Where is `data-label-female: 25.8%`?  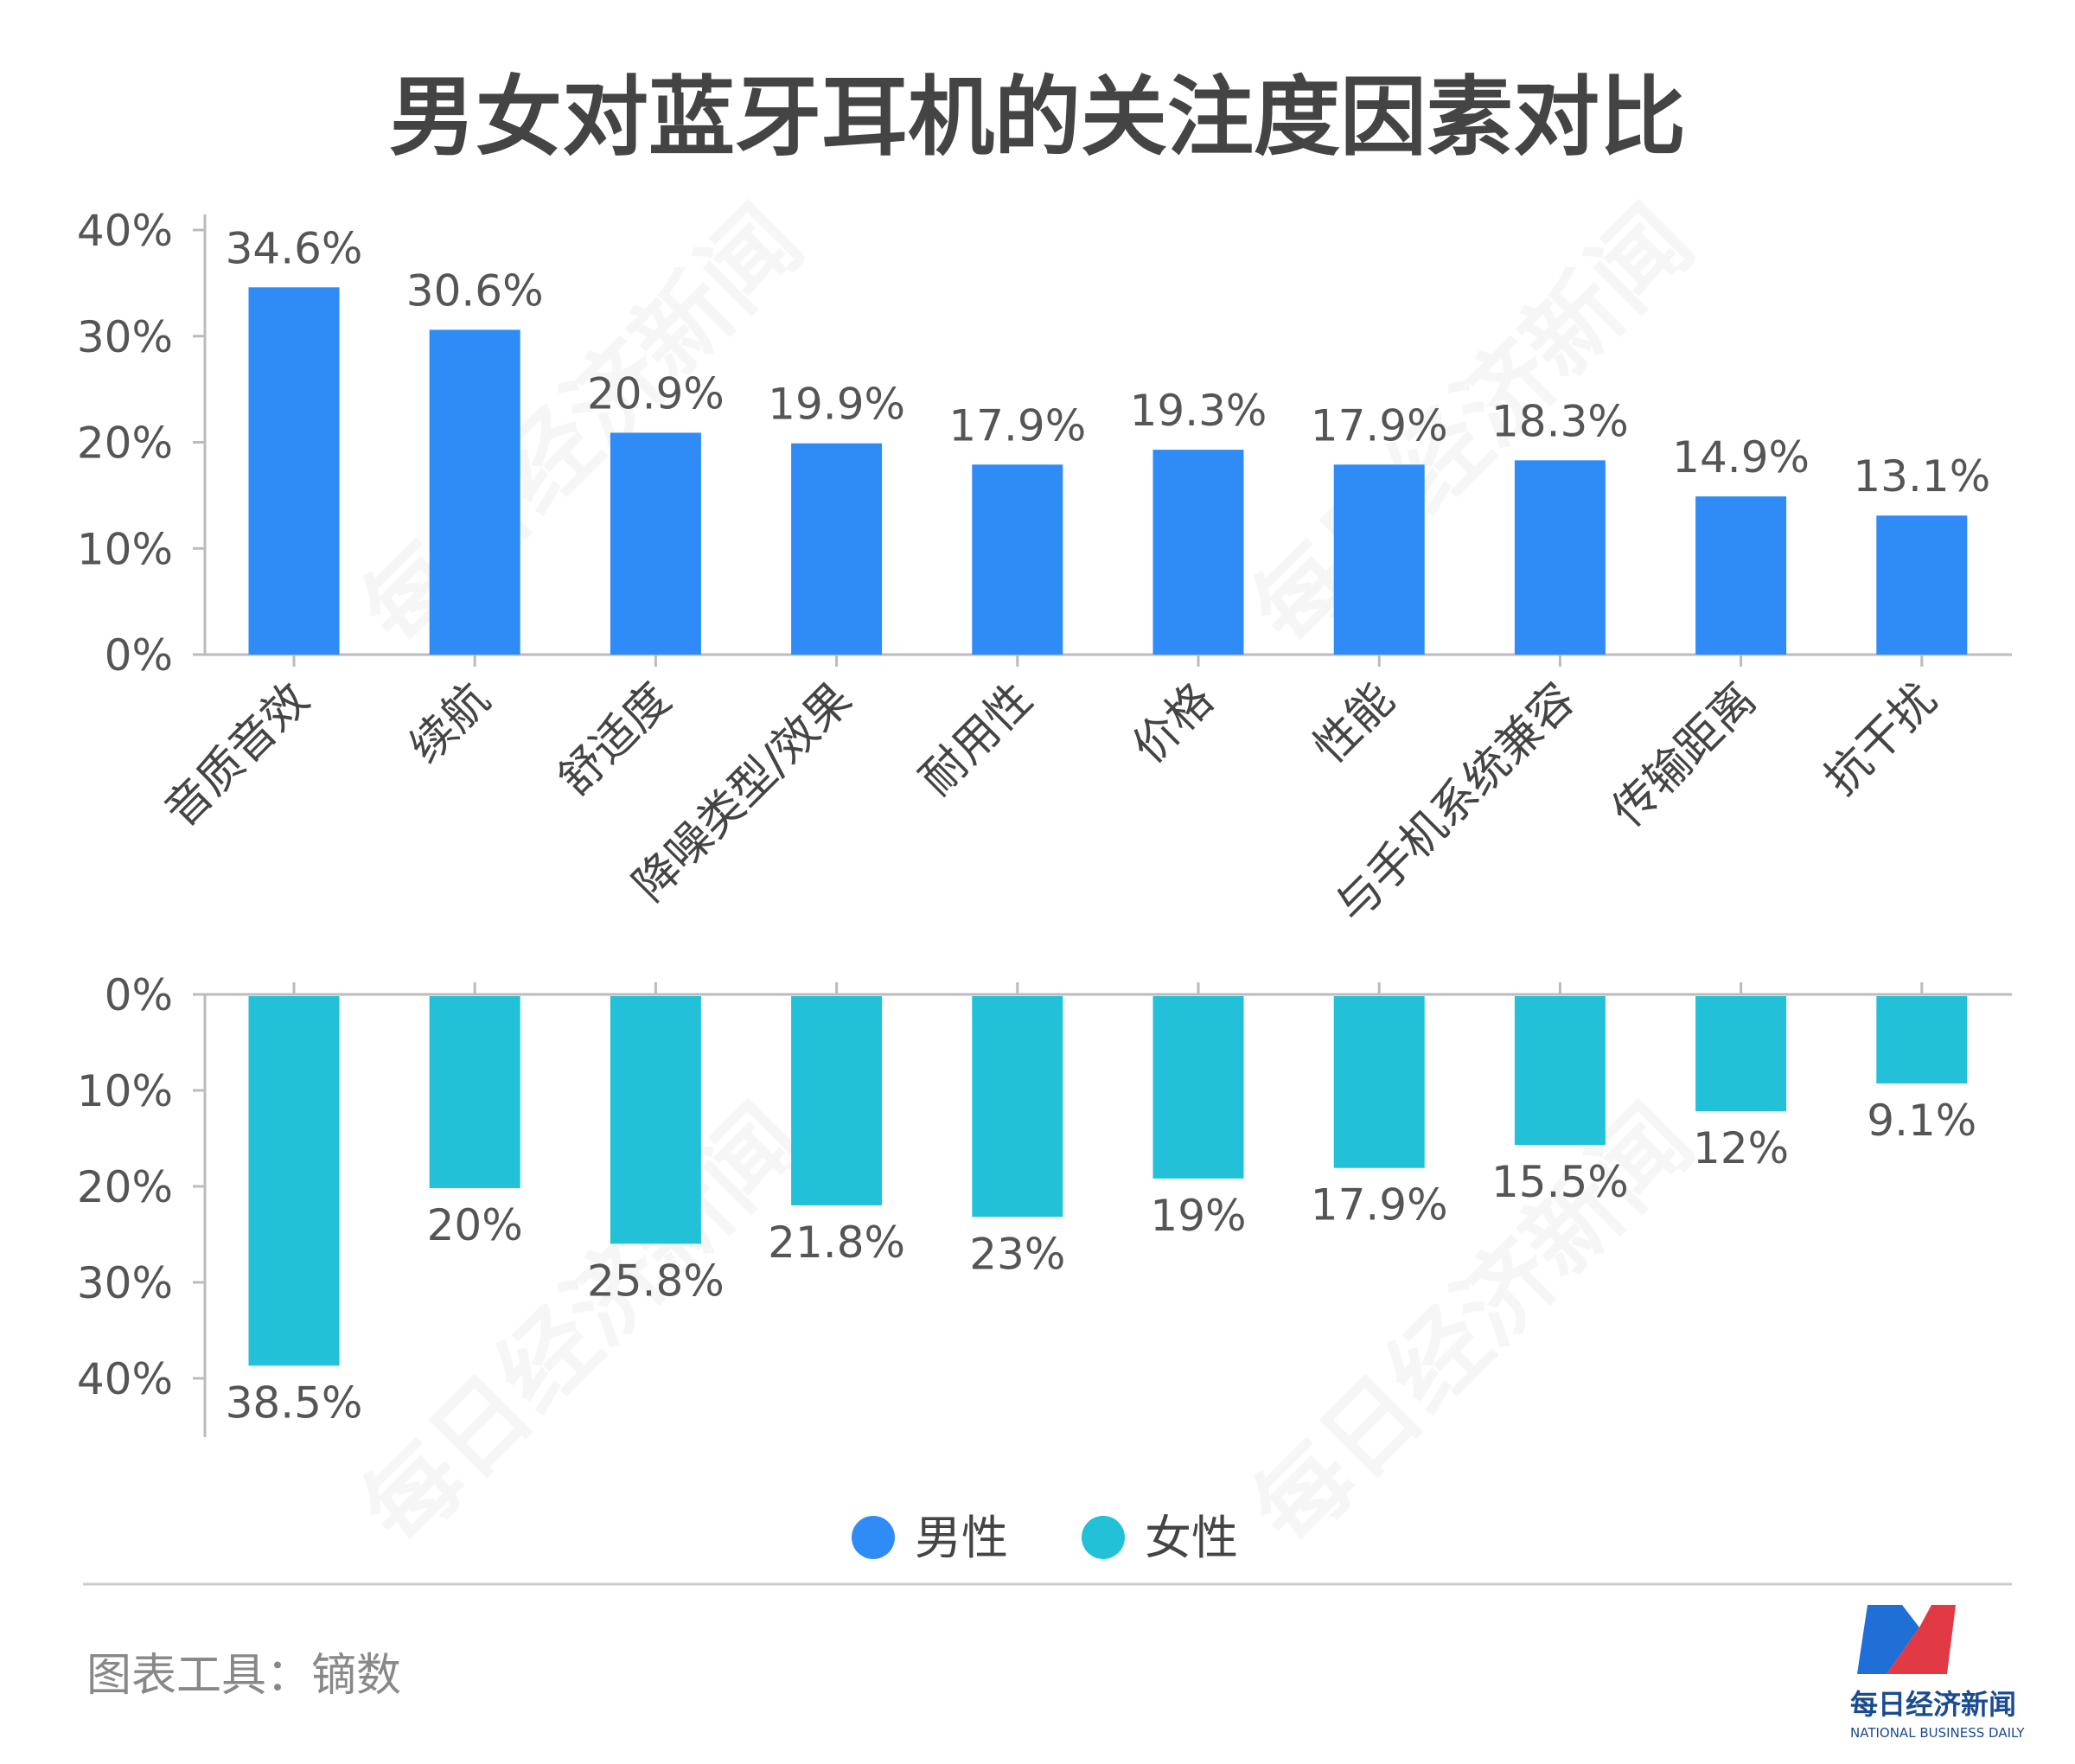
data-label-female: 25.8% is located at coordinates (656, 1281).